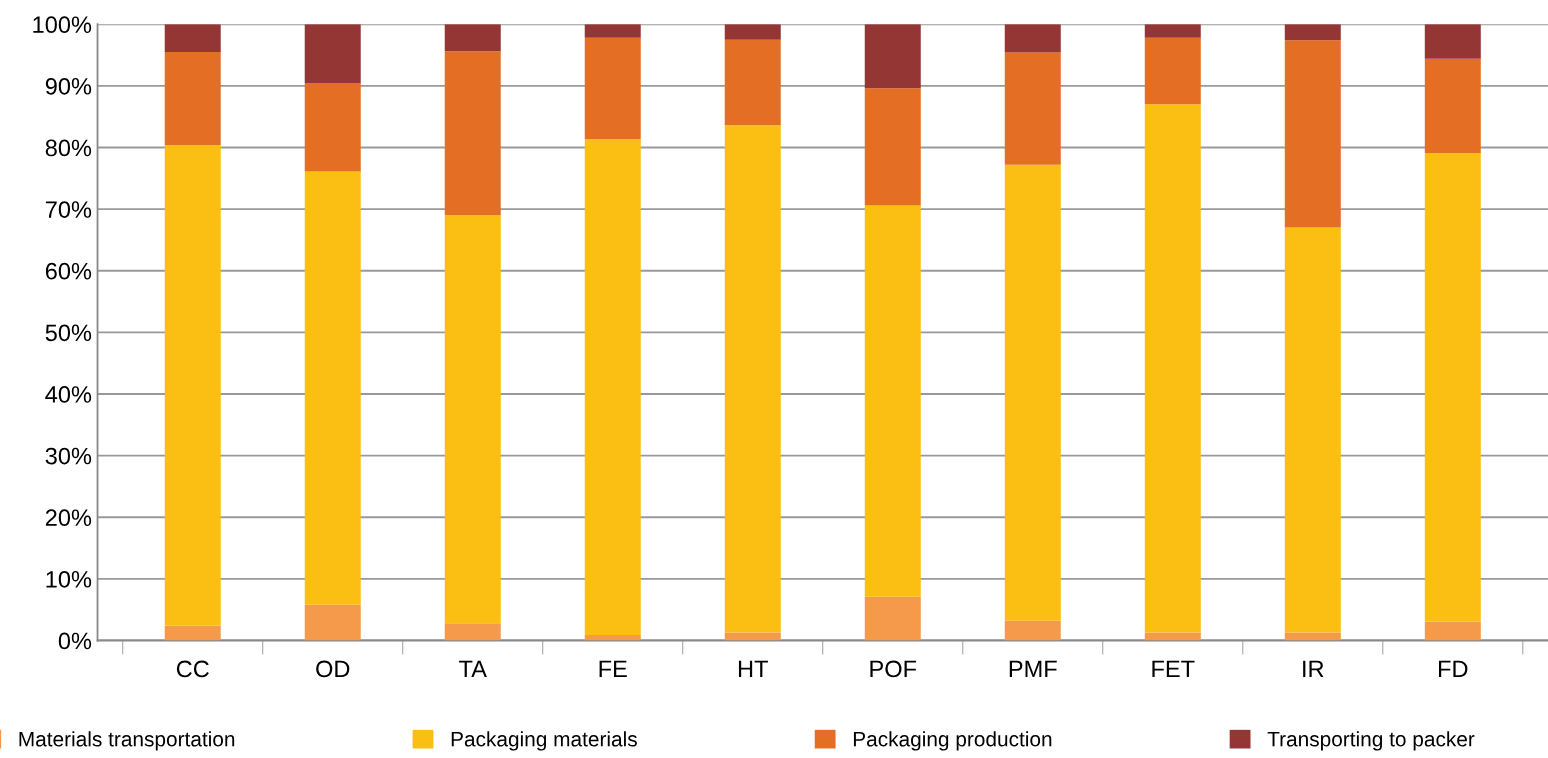 The width and height of the screenshot is (1548, 758). I want to click on y-tick-label: 70%, so click(68, 209).